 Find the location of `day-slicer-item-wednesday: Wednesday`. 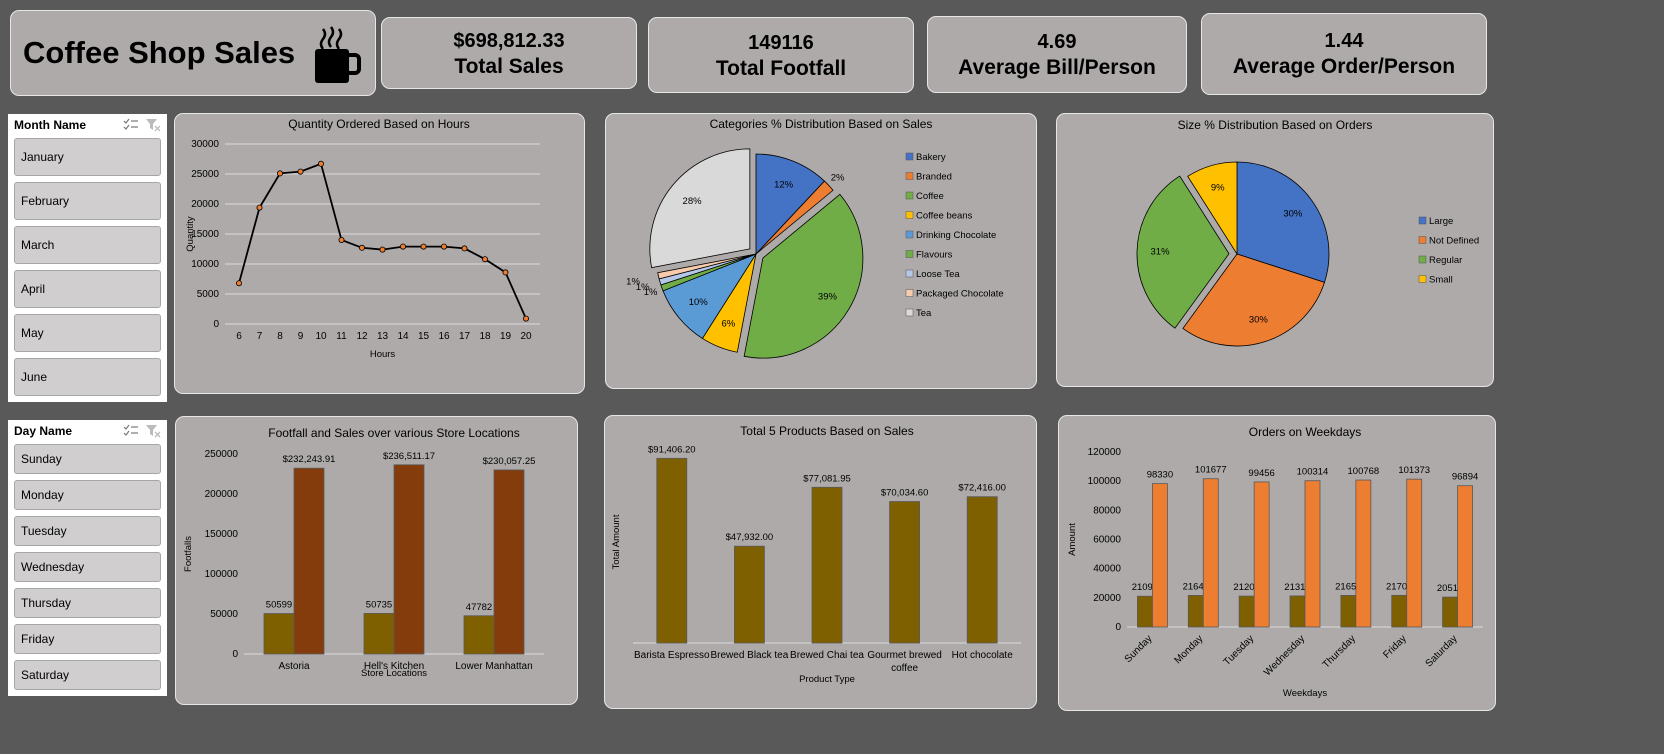

day-slicer-item-wednesday: Wednesday is located at coordinates (87, 567).